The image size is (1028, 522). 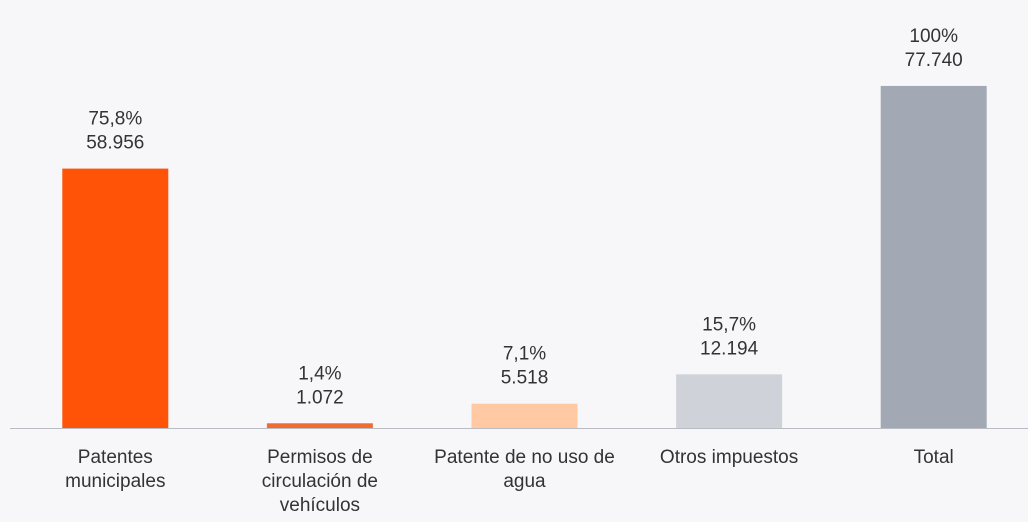 I want to click on value-label: 58.956, so click(x=115, y=143).